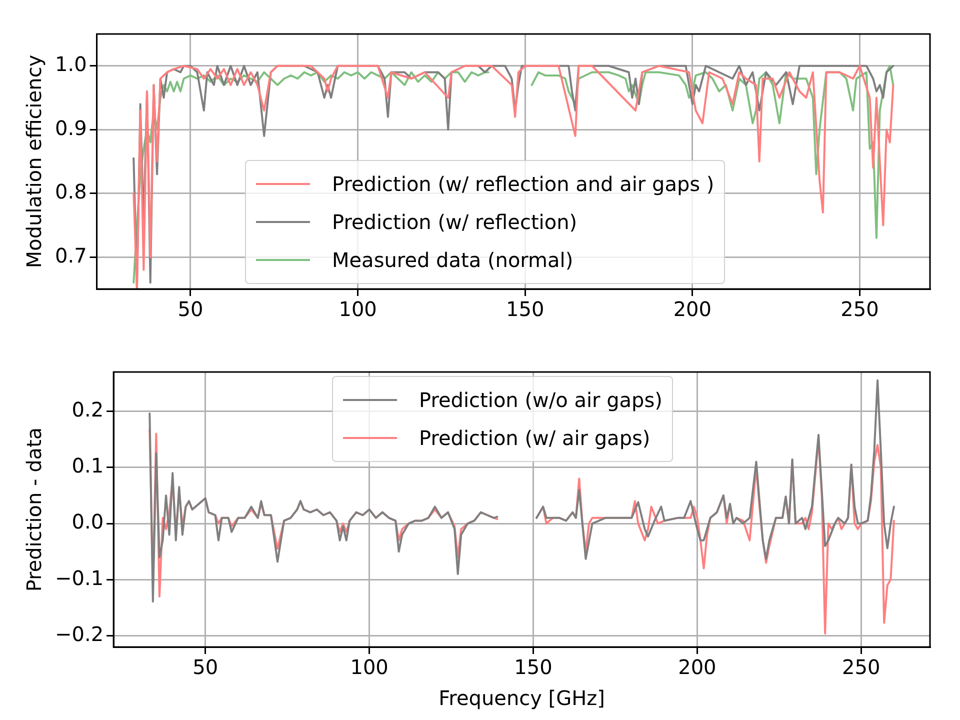 The image size is (960, 720). I want to click on y-tick-label: −0.1, so click(79, 578).